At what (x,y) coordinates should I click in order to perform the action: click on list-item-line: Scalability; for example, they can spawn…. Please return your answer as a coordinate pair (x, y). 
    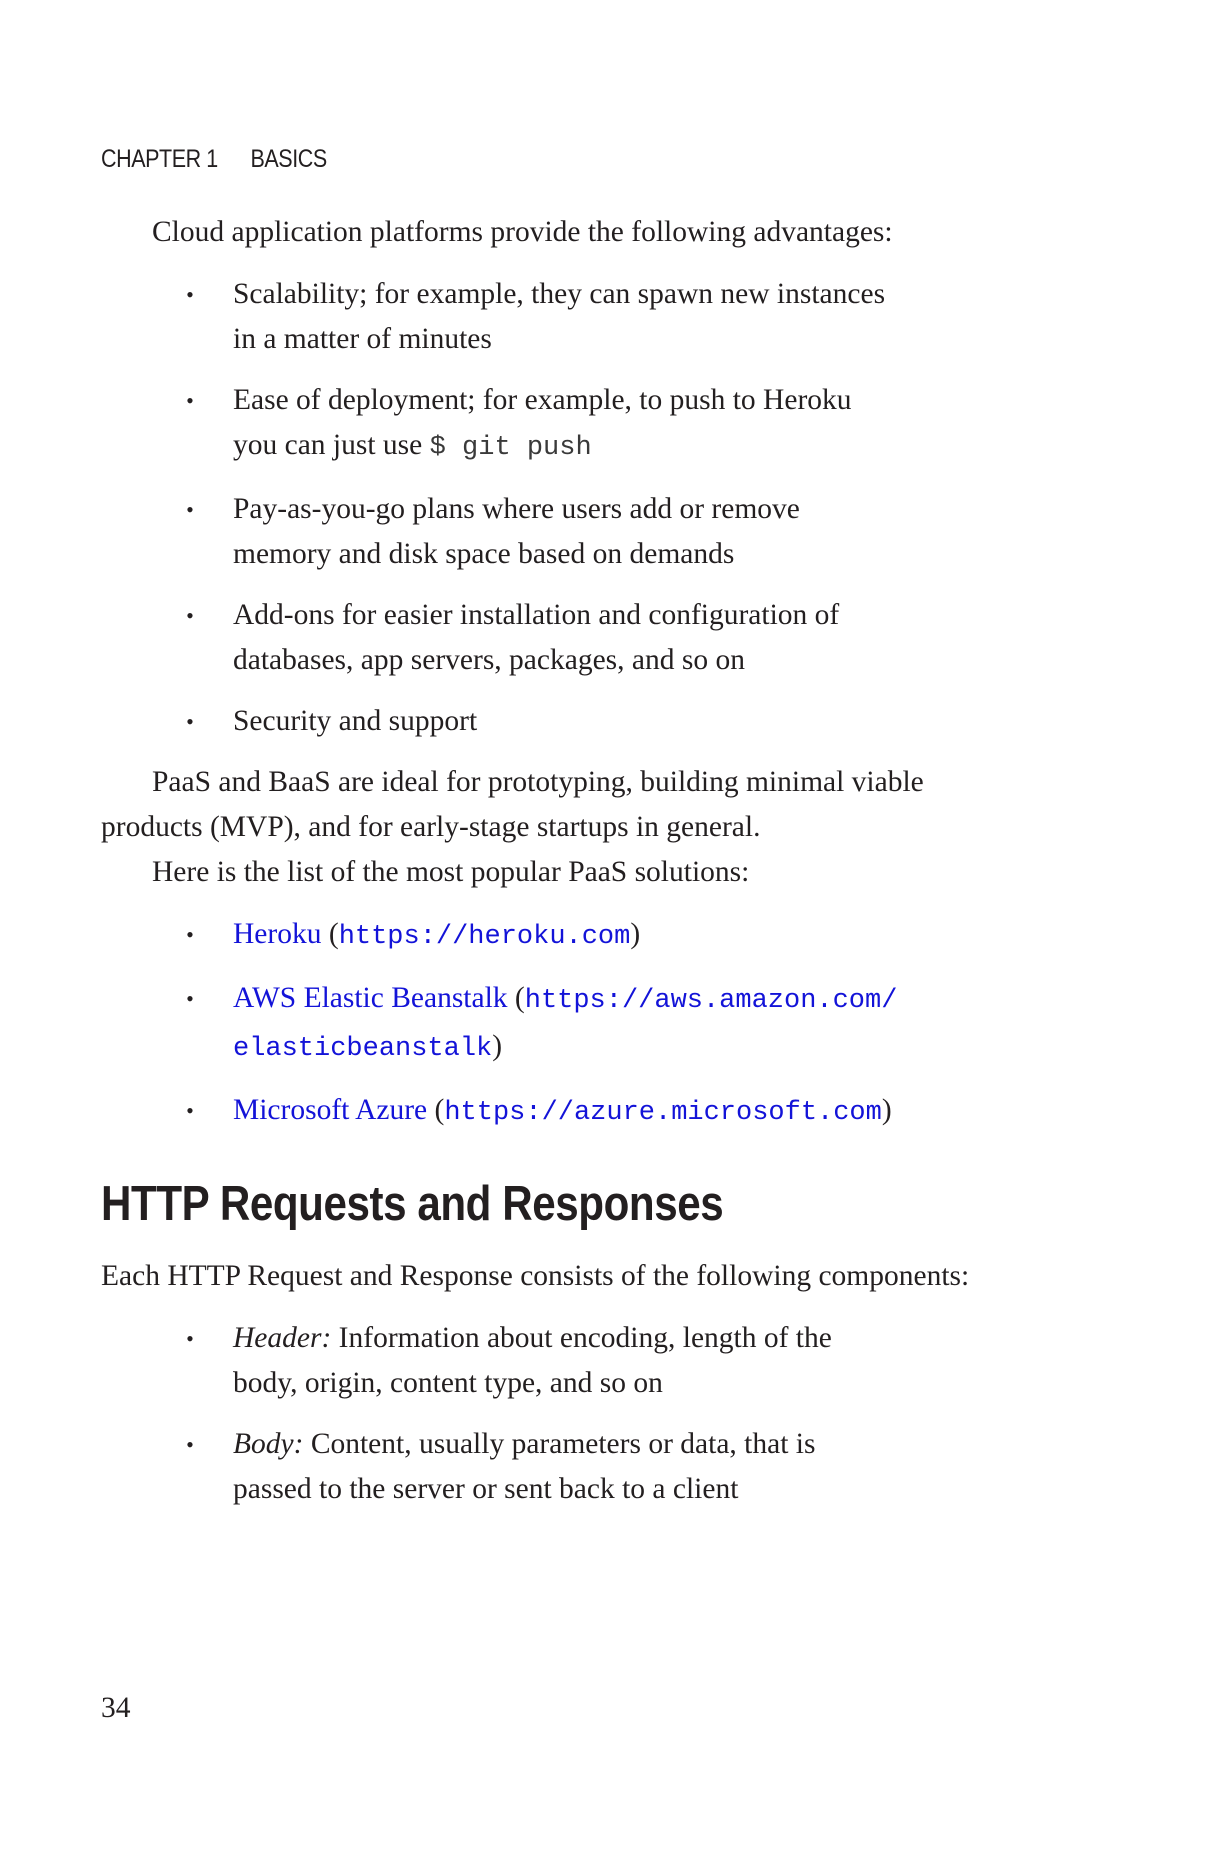
    Looking at the image, I should click on (559, 294).